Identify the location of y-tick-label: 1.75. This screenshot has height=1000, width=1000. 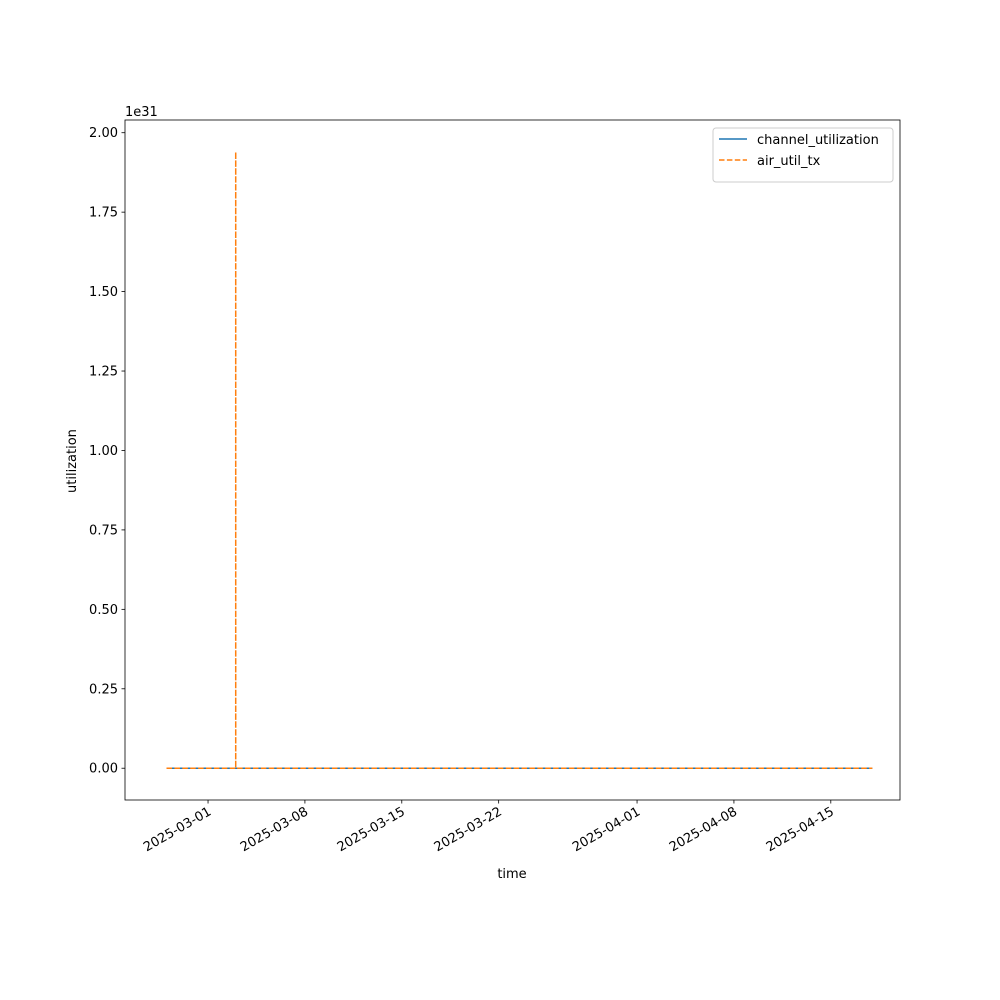
(103, 213).